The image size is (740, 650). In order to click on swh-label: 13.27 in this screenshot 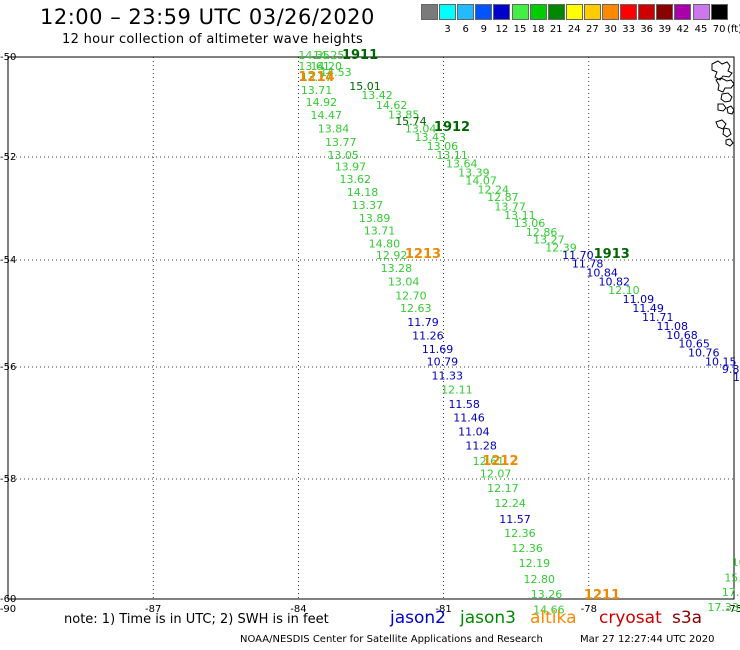, I will do `click(549, 239)`.